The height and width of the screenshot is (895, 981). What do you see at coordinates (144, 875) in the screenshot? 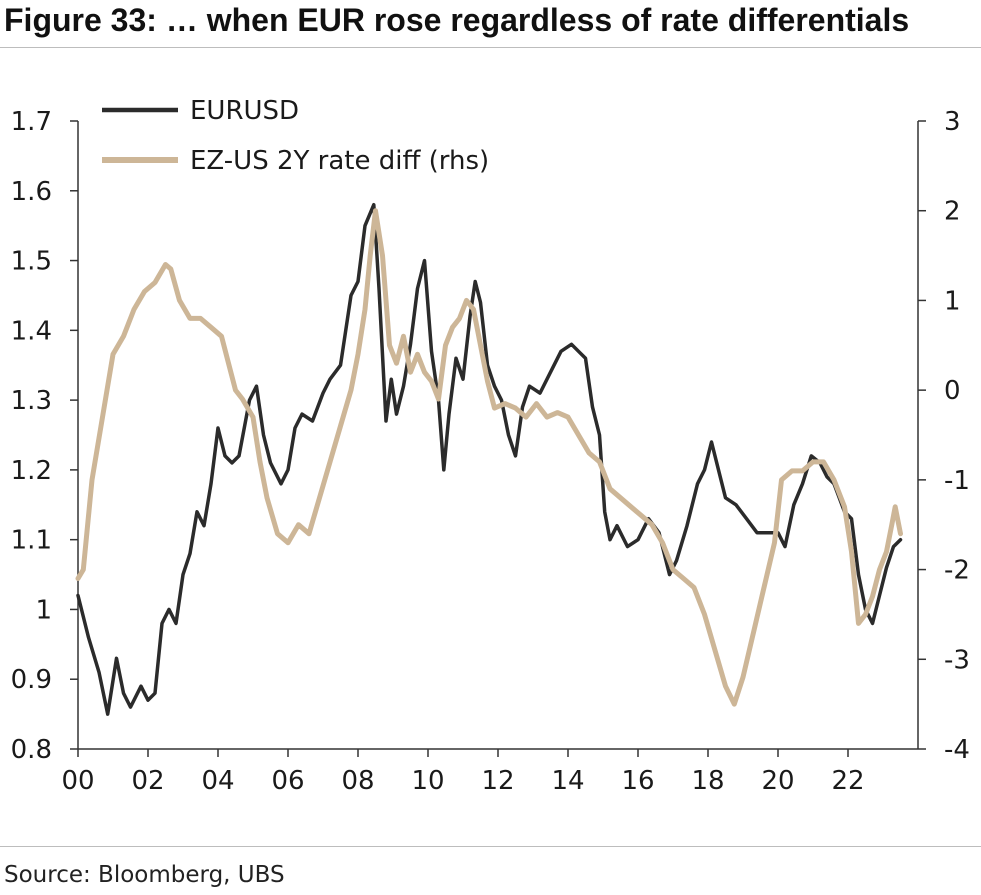
I see `source-note: Source: Bloomberg, UBS` at bounding box center [144, 875].